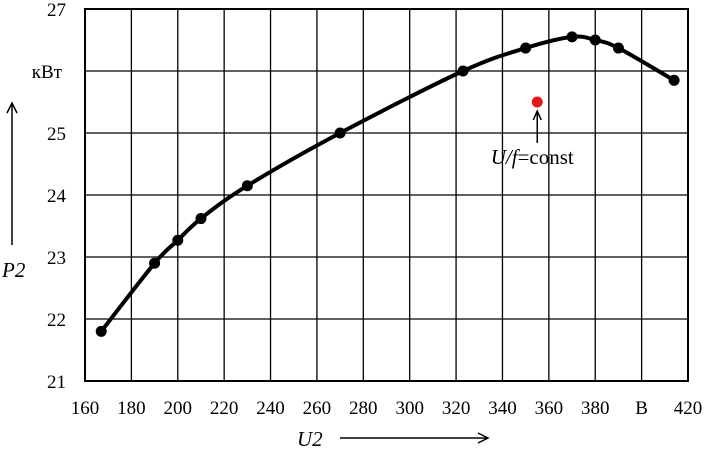 The width and height of the screenshot is (705, 450). Describe the element at coordinates (393, 438) in the screenshot. I see `x-axis-title-group: U2` at that location.